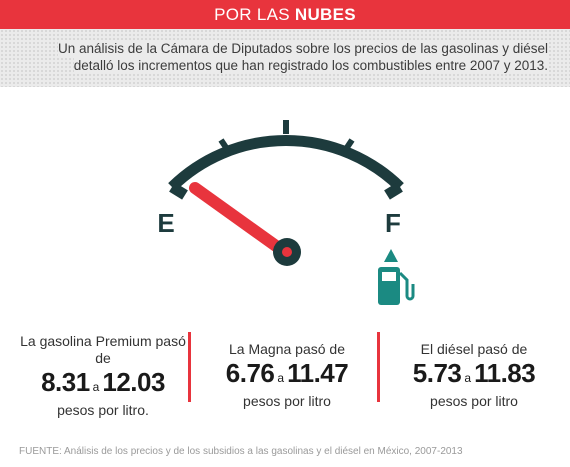  What do you see at coordinates (437, 373) in the screenshot?
I see `fuel-price-from: 5.73` at bounding box center [437, 373].